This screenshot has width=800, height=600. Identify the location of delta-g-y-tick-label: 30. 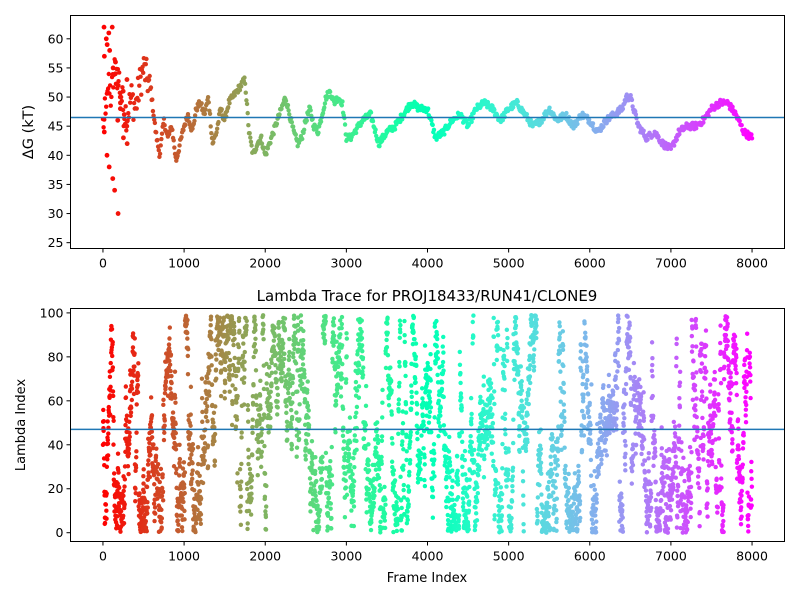
(56, 213).